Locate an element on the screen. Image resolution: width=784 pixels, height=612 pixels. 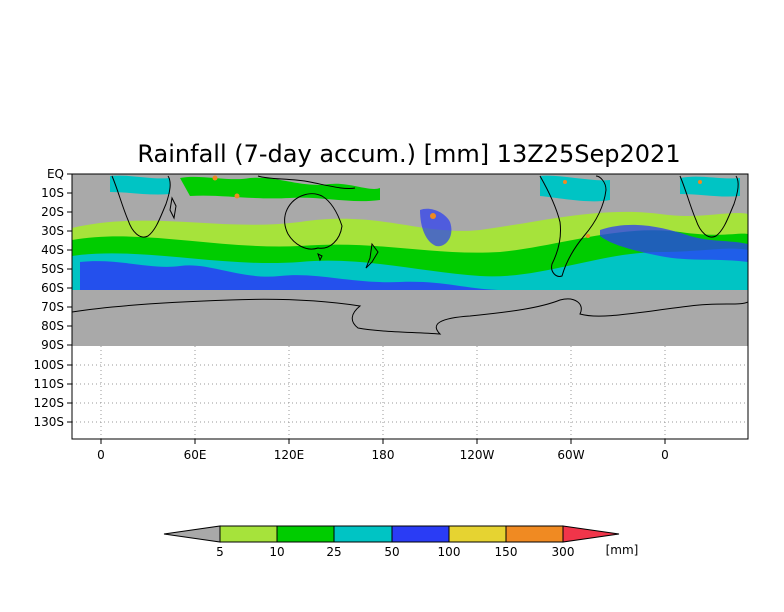
lat-label: 100S is located at coordinates (48, 365).